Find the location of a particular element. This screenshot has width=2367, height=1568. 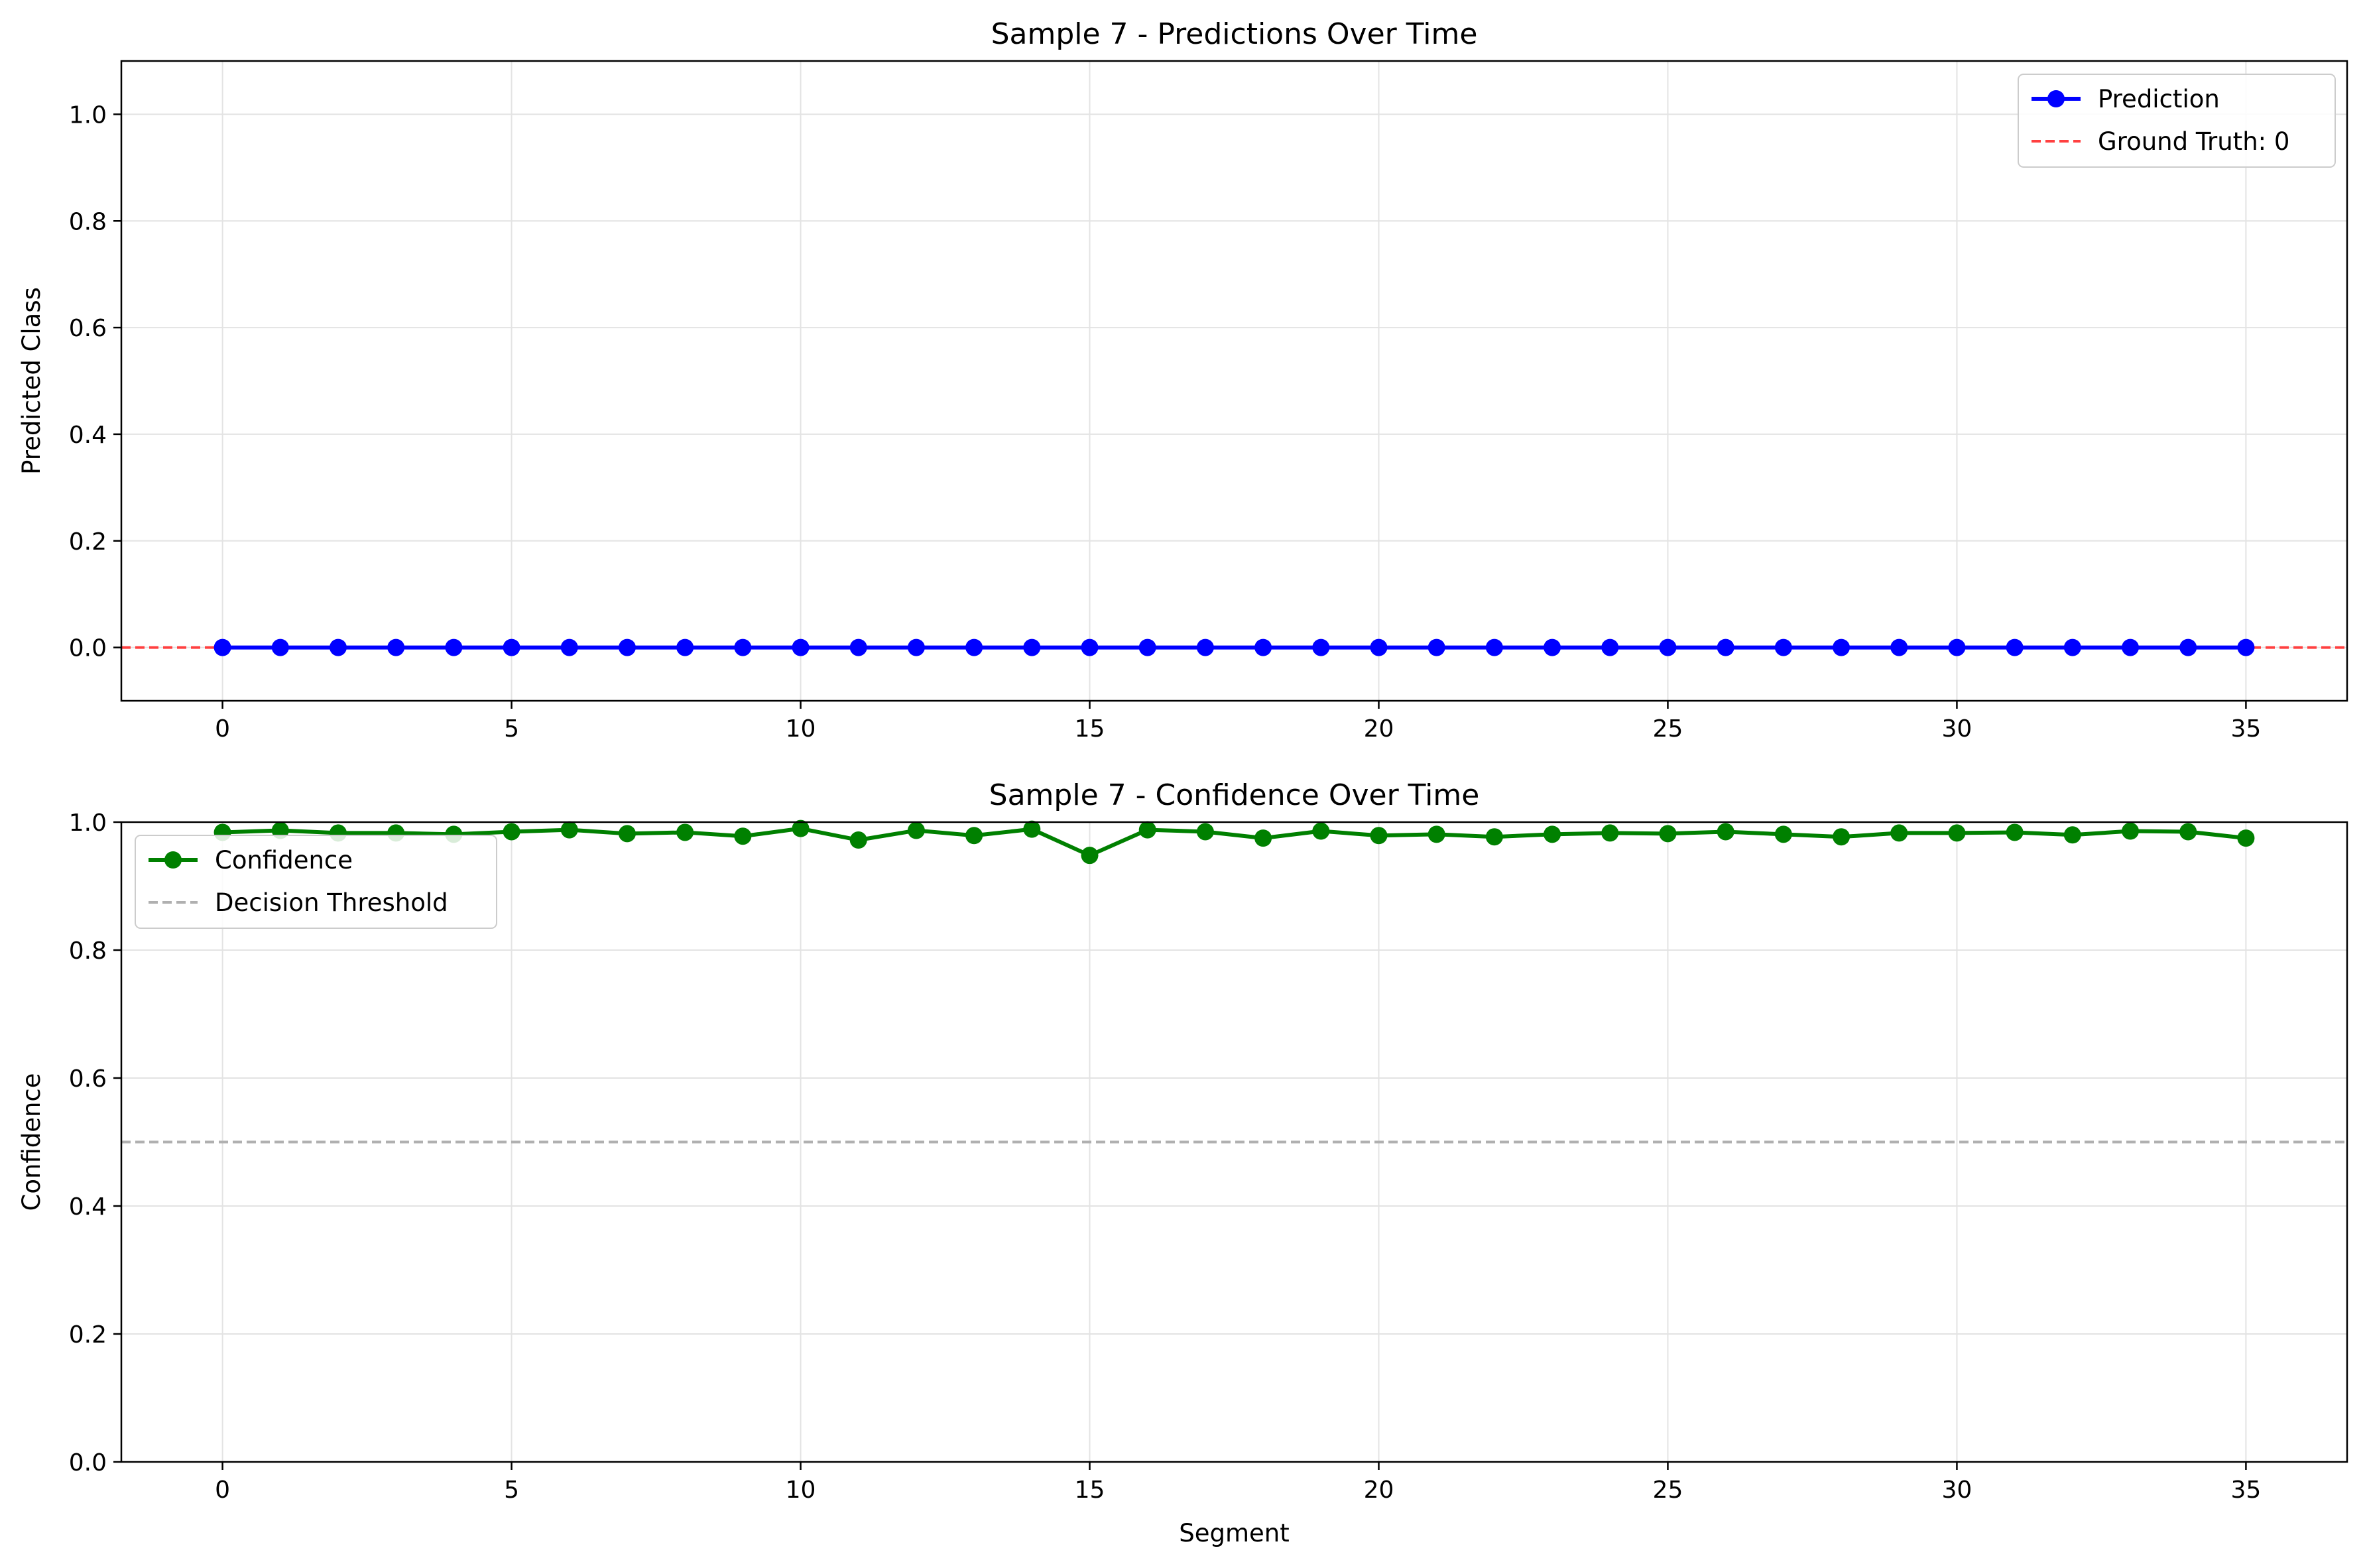

y-axis-label: Predicted Class is located at coordinates (31, 381).